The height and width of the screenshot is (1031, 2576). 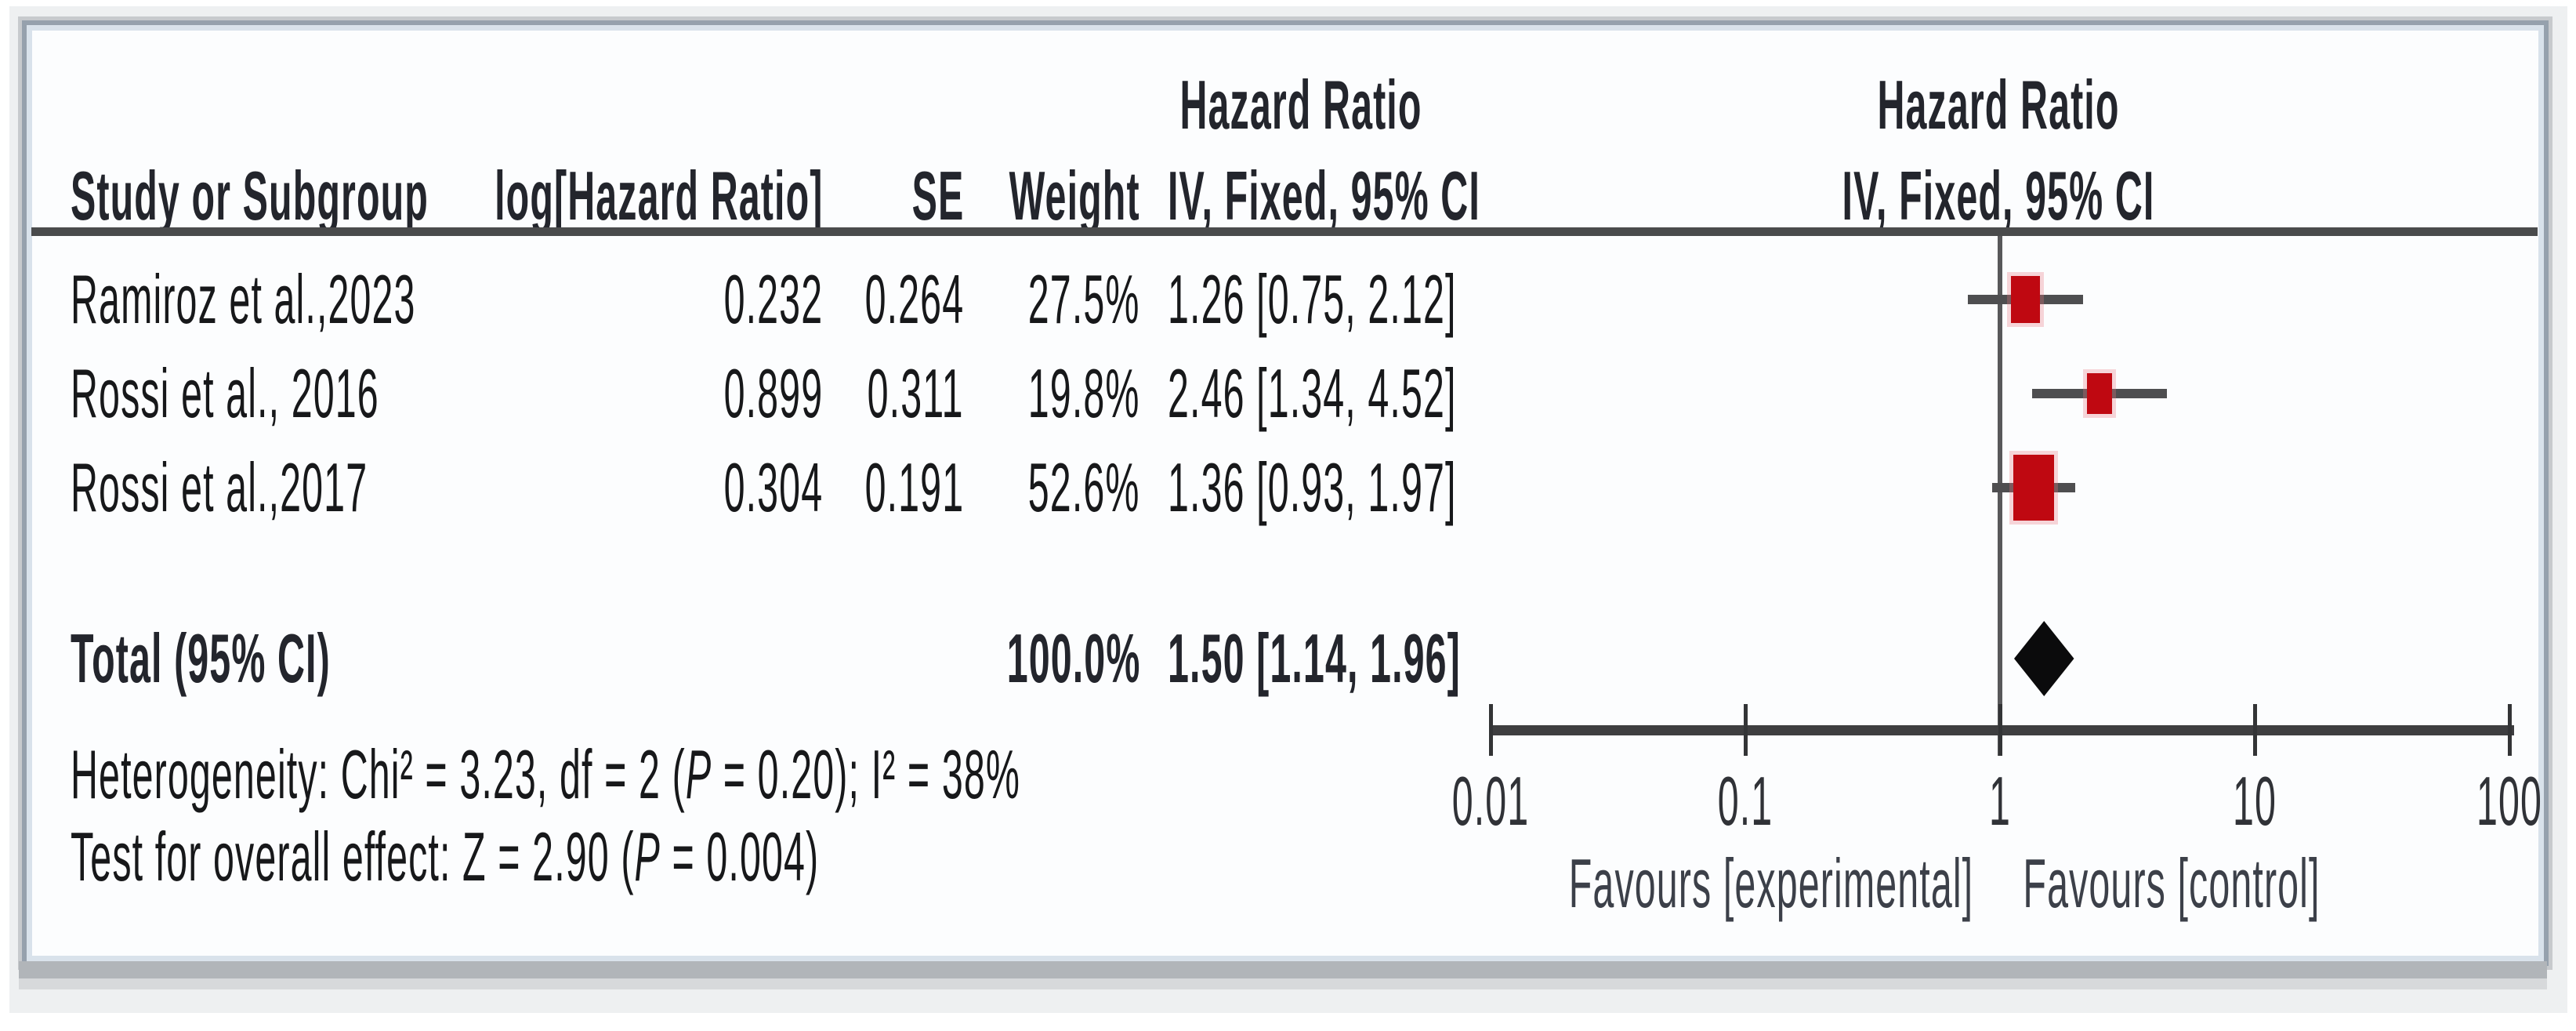 What do you see at coordinates (1284, 231) in the screenshot?
I see `header-rule` at bounding box center [1284, 231].